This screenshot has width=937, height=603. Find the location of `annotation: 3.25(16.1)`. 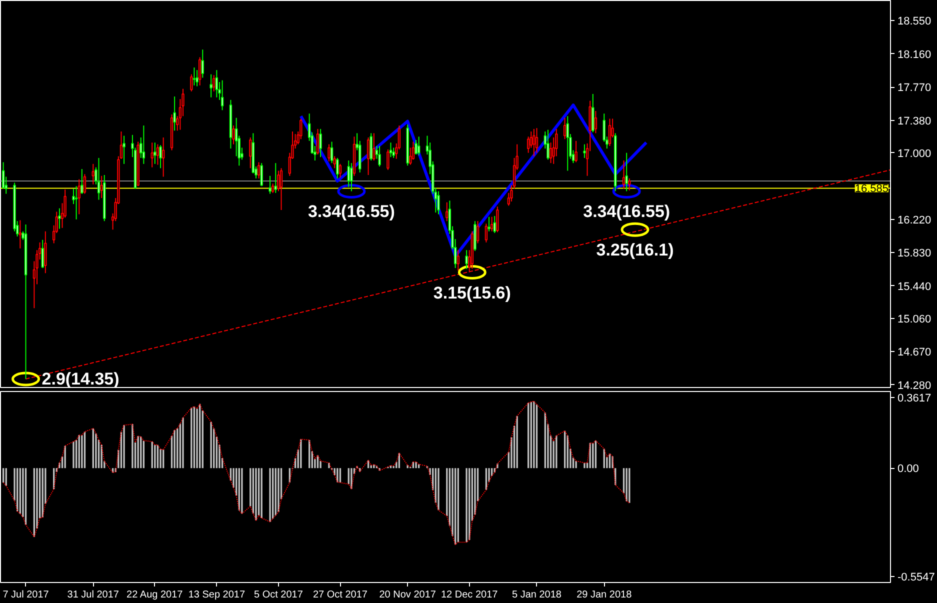

annotation: 3.25(16.1) is located at coordinates (635, 250).